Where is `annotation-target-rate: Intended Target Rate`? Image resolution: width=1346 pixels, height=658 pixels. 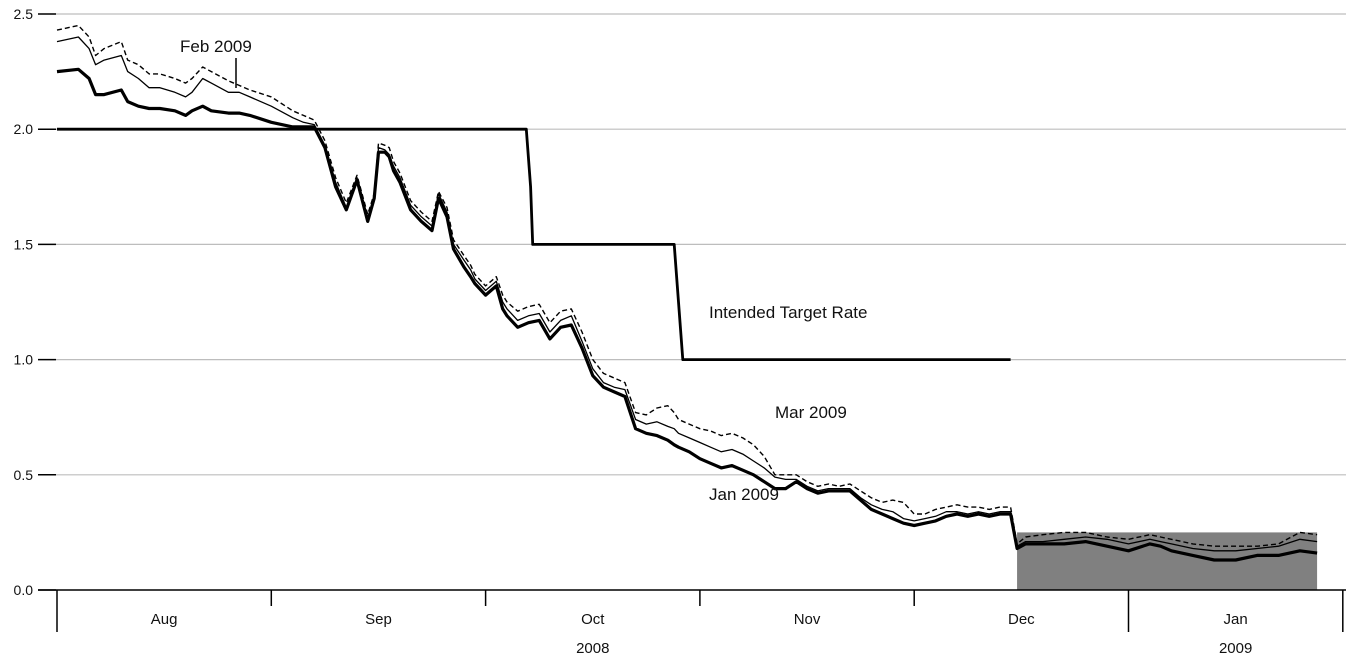
annotation-target-rate: Intended Target Rate is located at coordinates (788, 312).